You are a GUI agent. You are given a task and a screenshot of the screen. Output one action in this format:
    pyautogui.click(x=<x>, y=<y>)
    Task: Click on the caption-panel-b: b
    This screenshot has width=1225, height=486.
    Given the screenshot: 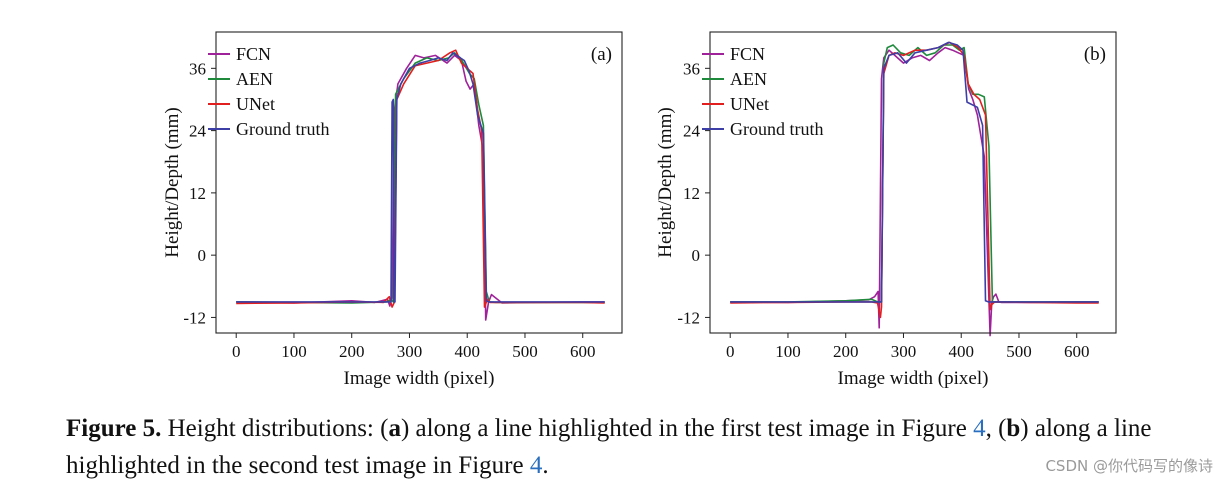 What is the action you would take?
    pyautogui.click(x=1013, y=428)
    